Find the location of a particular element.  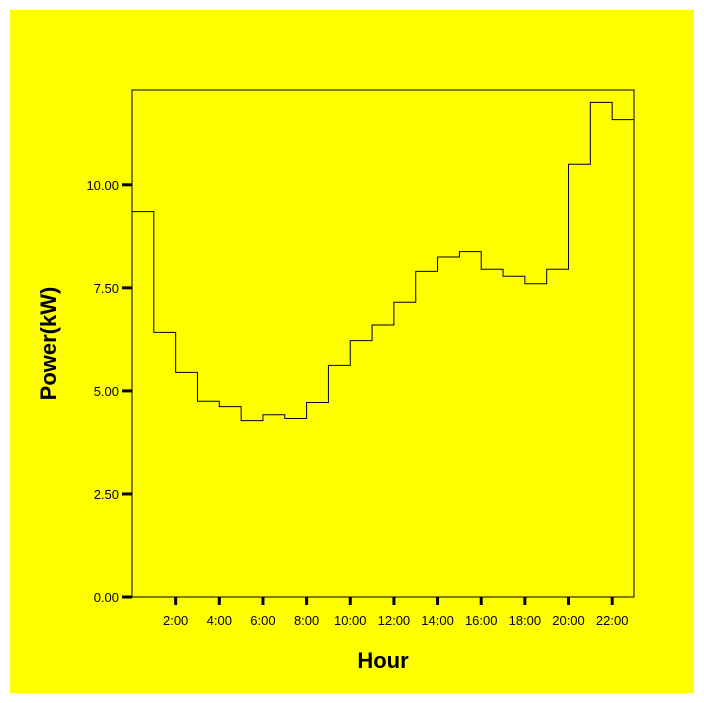

y-tick-label: 10.00 is located at coordinates (102, 185).